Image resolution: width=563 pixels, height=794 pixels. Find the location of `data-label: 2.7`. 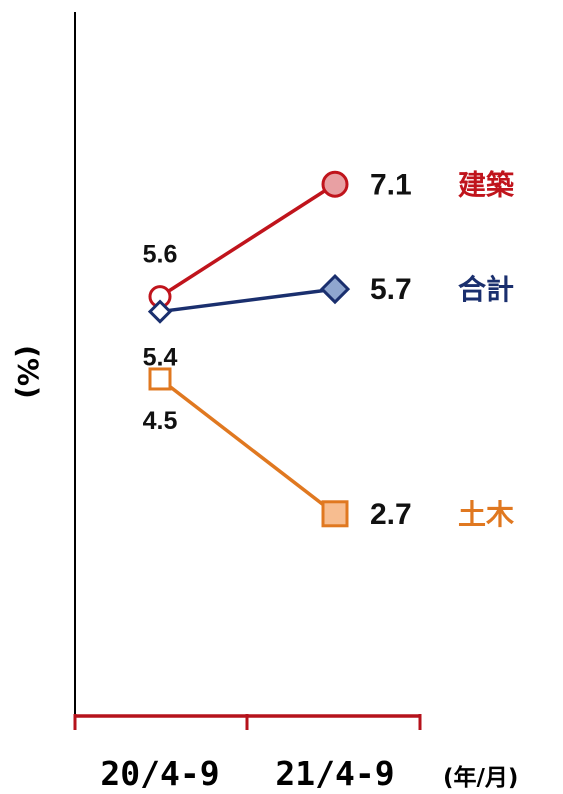

data-label: 2.7 is located at coordinates (391, 514).